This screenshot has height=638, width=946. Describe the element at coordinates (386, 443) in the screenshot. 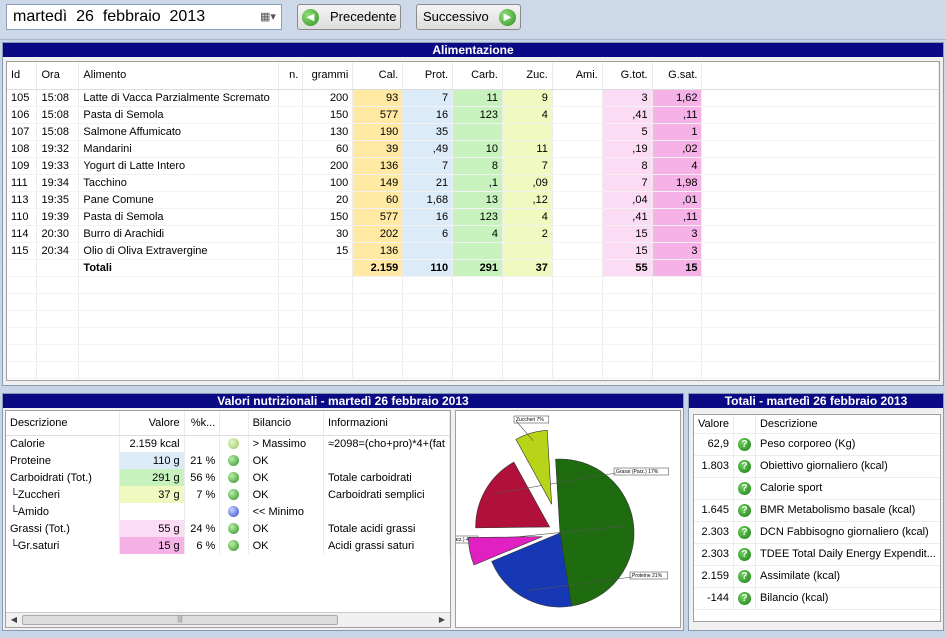

I see `cell-informazioni: ≈2098=(cho+pro)*4+(fat` at that location.